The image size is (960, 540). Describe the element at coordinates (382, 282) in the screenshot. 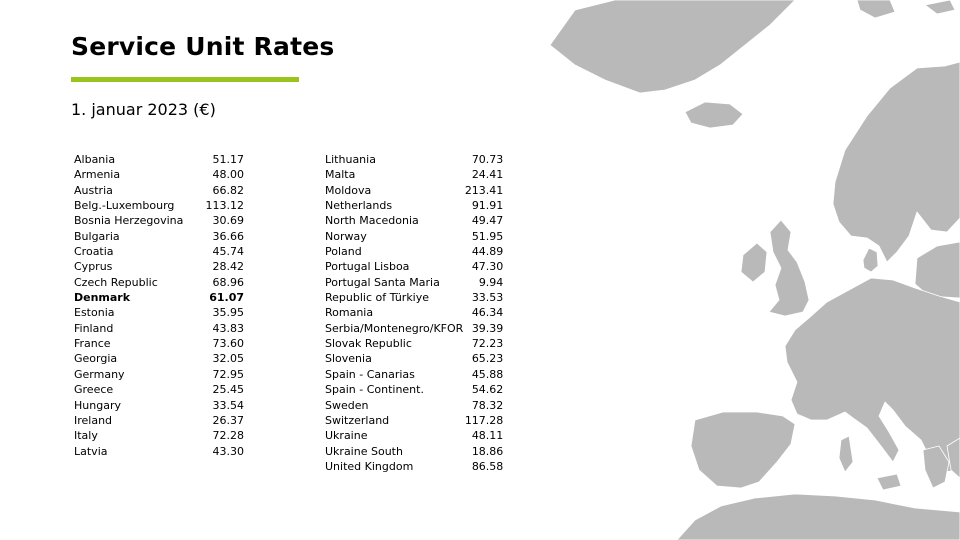

I see `country-name: Portugal Santa Maria` at that location.